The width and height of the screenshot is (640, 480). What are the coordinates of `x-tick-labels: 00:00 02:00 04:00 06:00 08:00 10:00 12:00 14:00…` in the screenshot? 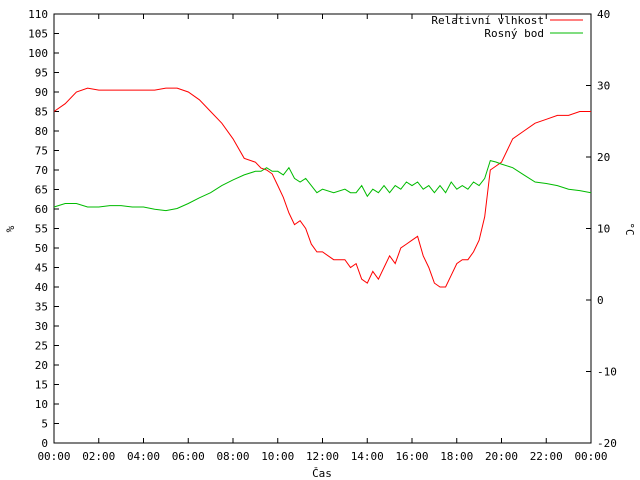 It's located at (322, 456).